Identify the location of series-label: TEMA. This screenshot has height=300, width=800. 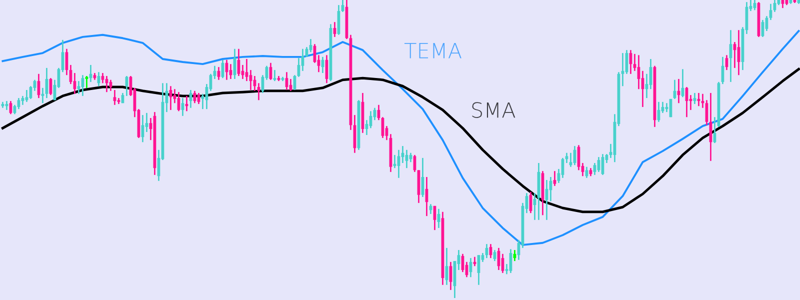
(433, 50).